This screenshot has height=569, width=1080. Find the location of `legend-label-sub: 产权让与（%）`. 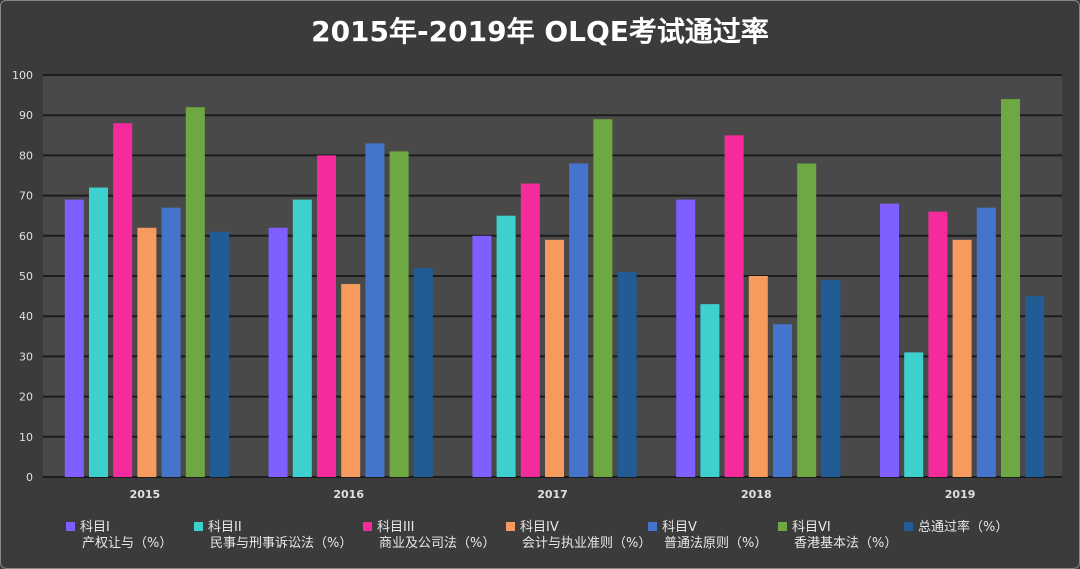

legend-label-sub: 产权让与（%） is located at coordinates (127, 543).